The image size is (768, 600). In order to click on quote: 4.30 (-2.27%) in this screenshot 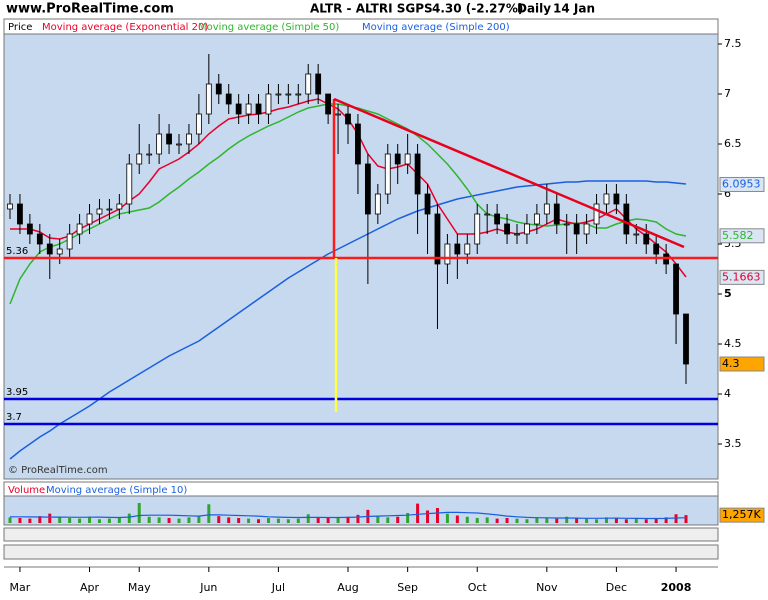, I will do `click(477, 9)`.